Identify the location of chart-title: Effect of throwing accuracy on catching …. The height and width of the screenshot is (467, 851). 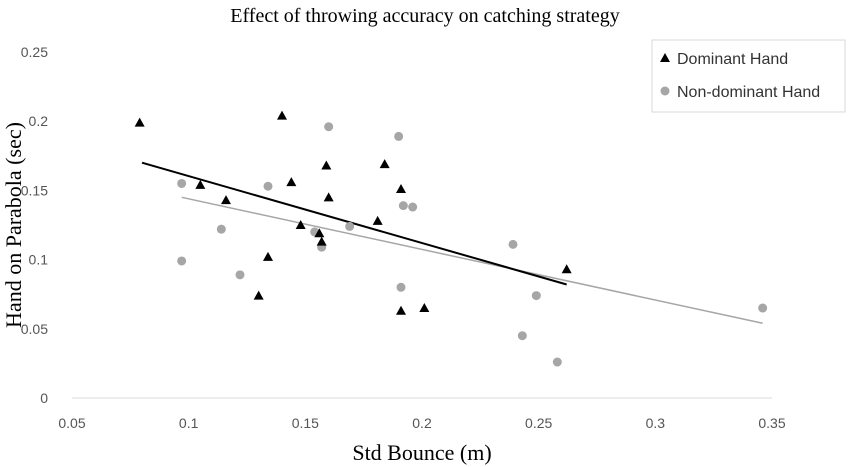
(424, 16).